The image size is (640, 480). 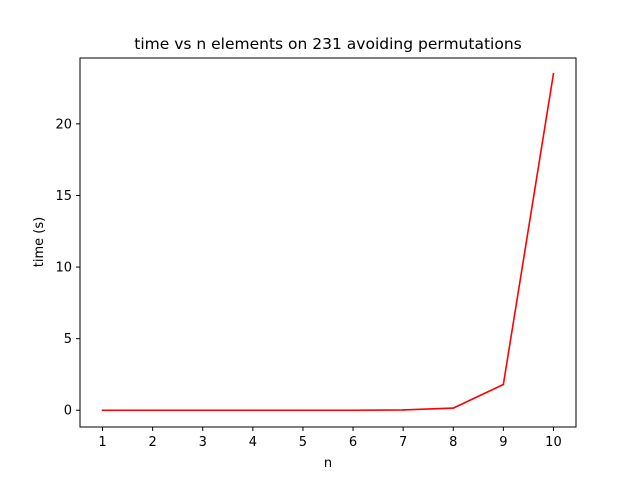 I want to click on y-axis-ticks: 0 5 10 15 20, so click(x=67, y=268).